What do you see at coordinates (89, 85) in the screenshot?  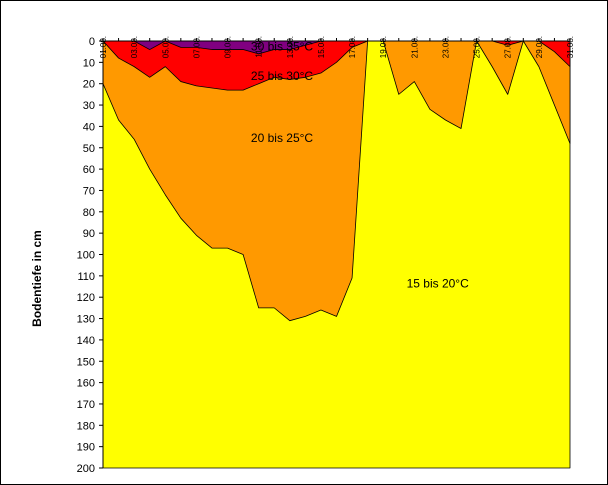 I see `y-tick-label: 20` at bounding box center [89, 85].